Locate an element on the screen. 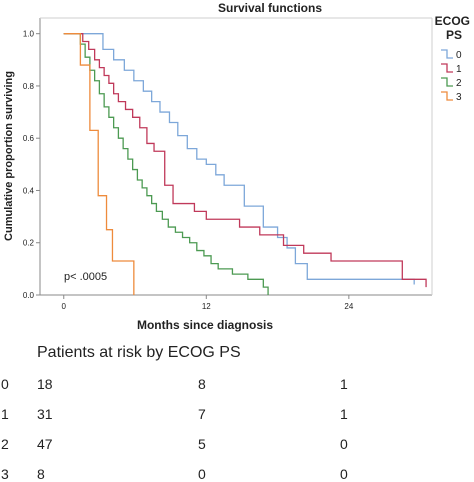 The width and height of the screenshot is (474, 482). risk-cell: 31 is located at coordinates (45, 414).